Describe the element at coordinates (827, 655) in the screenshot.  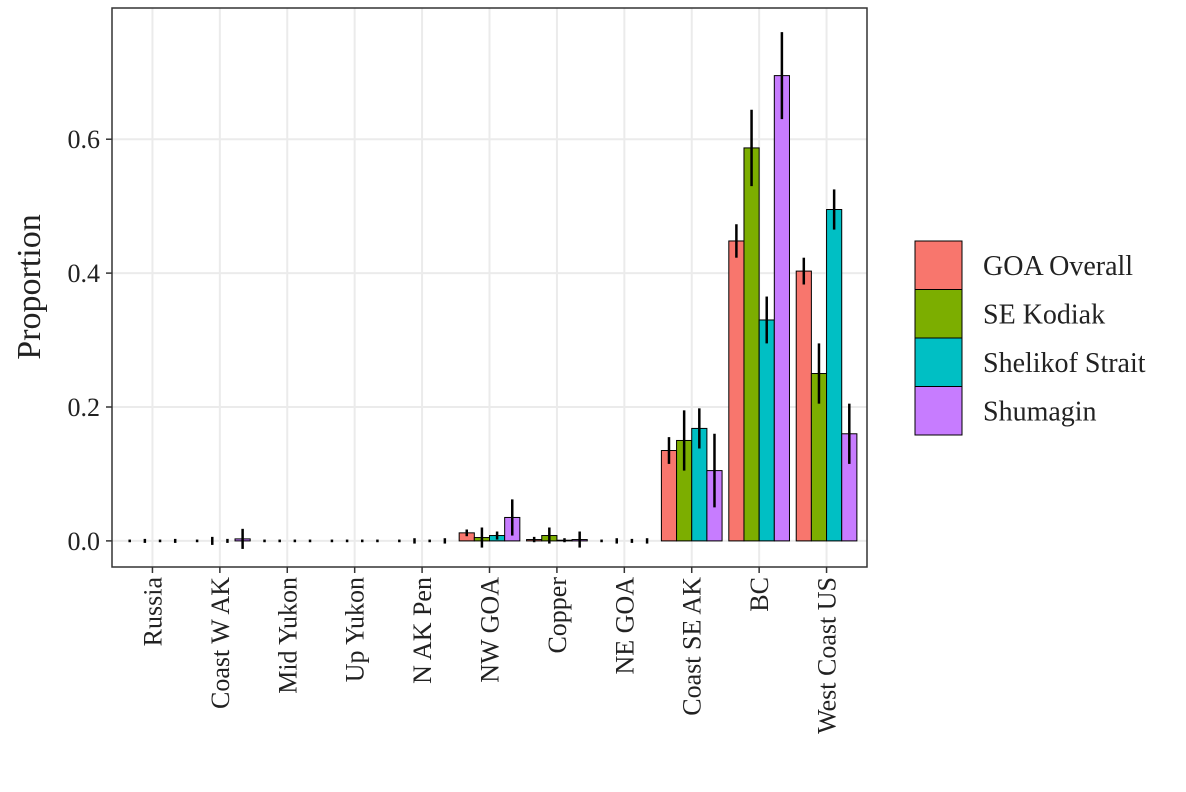
I see `x-tick-label: West Coast US` at that location.